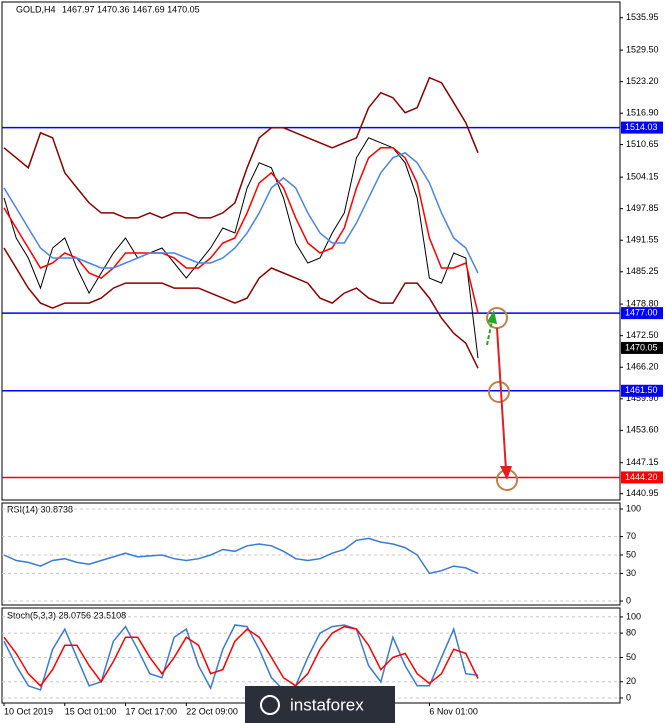 This screenshot has width=665, height=723. What do you see at coordinates (642, 430) in the screenshot?
I see `y-tick-label: 1453.60` at bounding box center [642, 430].